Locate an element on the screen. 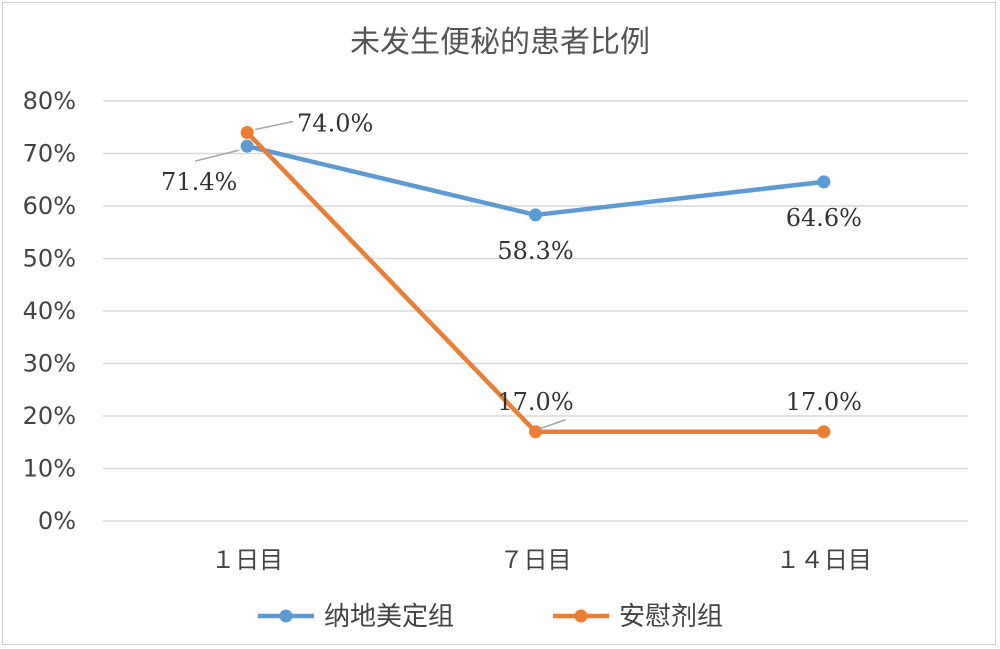 This screenshot has height=649, width=1000. legend-label: 安慰剂组 is located at coordinates (671, 617).